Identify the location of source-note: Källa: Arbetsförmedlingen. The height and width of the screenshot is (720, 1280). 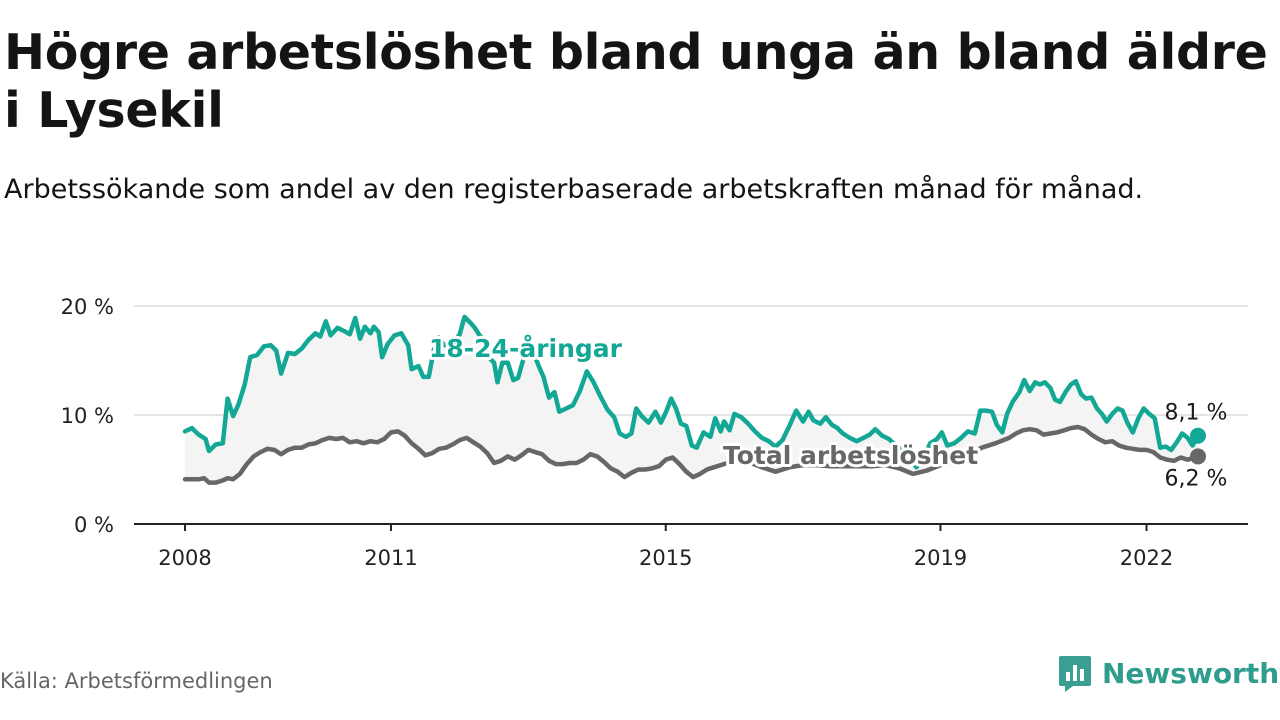
(136, 681).